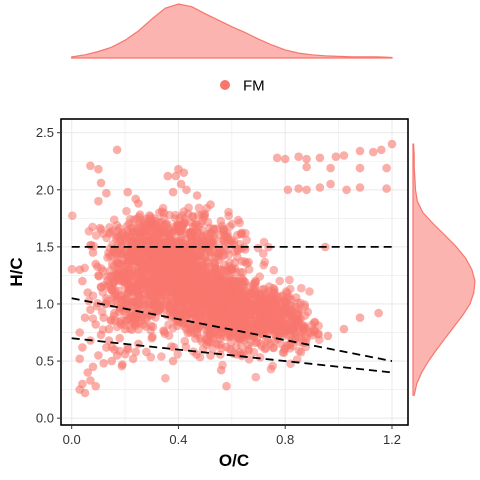 The height and width of the screenshot is (480, 480). What do you see at coordinates (254, 86) in the screenshot?
I see `legend-label-fm: FM` at bounding box center [254, 86].